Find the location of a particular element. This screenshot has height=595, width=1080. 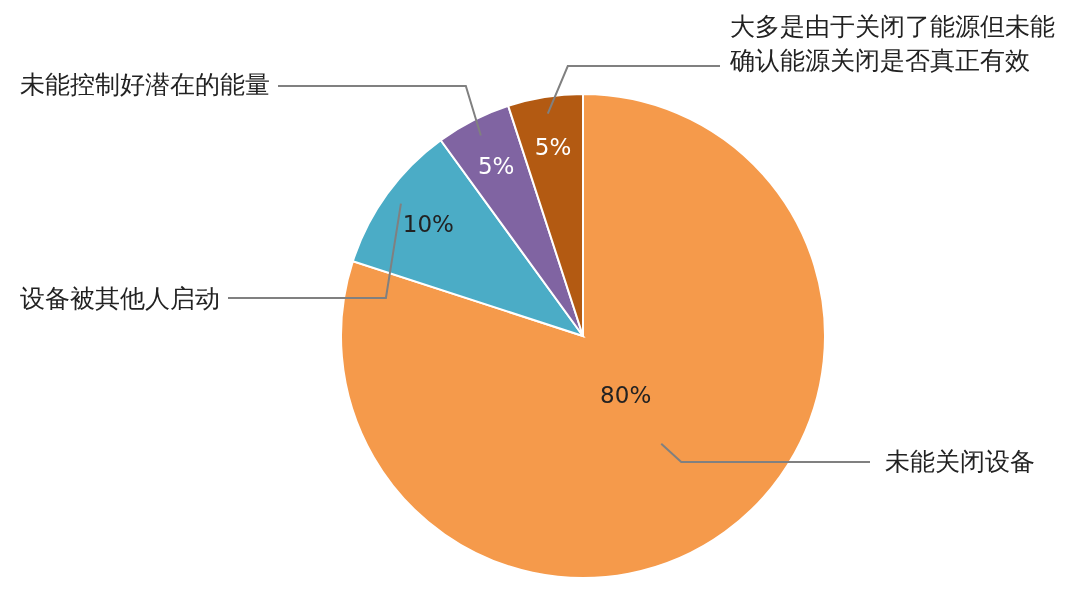

slice-label: 未能关闭设备 is located at coordinates (960, 461).